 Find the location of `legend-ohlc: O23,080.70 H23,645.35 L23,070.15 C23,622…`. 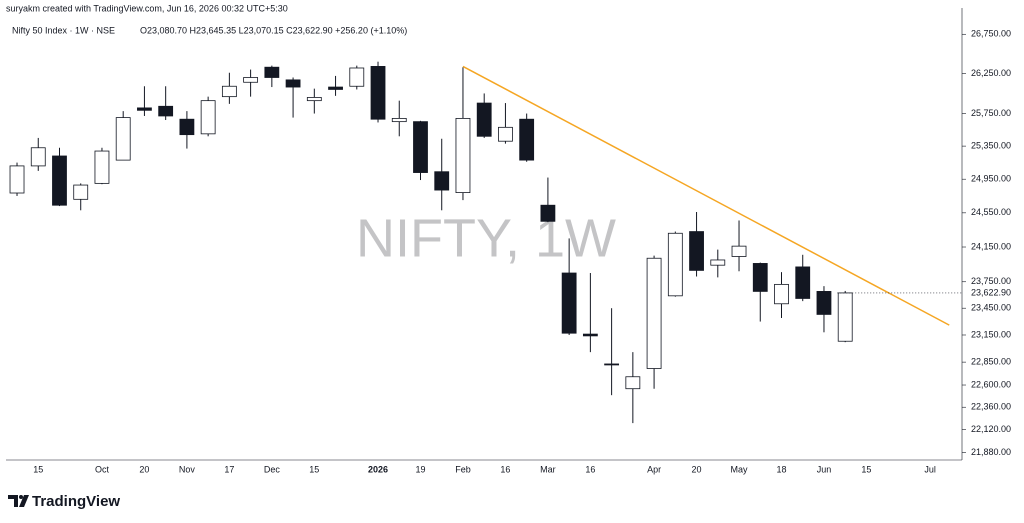

legend-ohlc: O23,080.70 H23,645.35 L23,070.15 C23,622… is located at coordinates (273, 30).